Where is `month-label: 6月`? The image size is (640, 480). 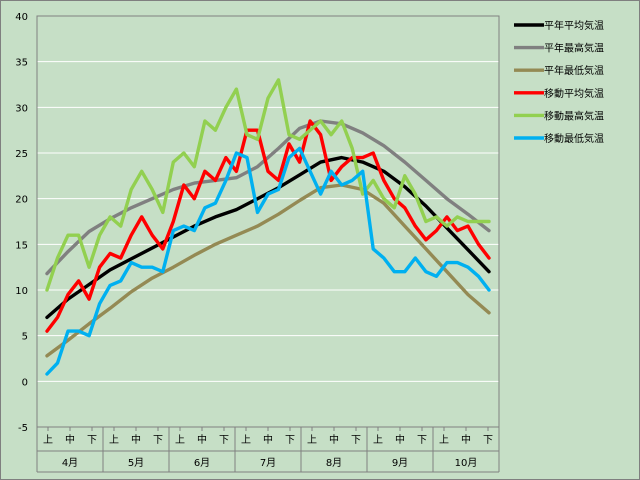 month-label: 6月 is located at coordinates (202, 463).